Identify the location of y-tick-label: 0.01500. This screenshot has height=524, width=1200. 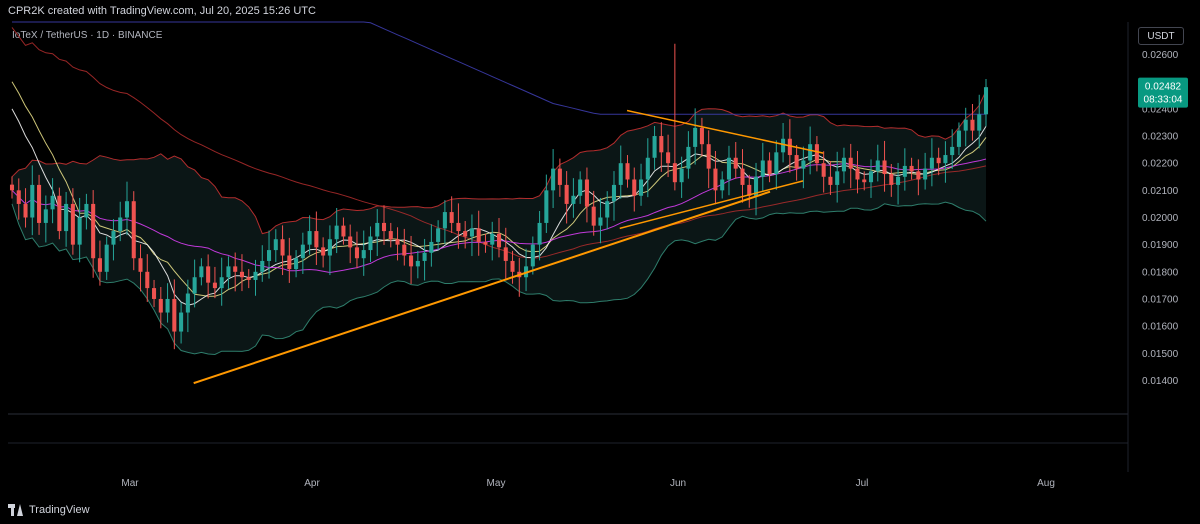
(1160, 354).